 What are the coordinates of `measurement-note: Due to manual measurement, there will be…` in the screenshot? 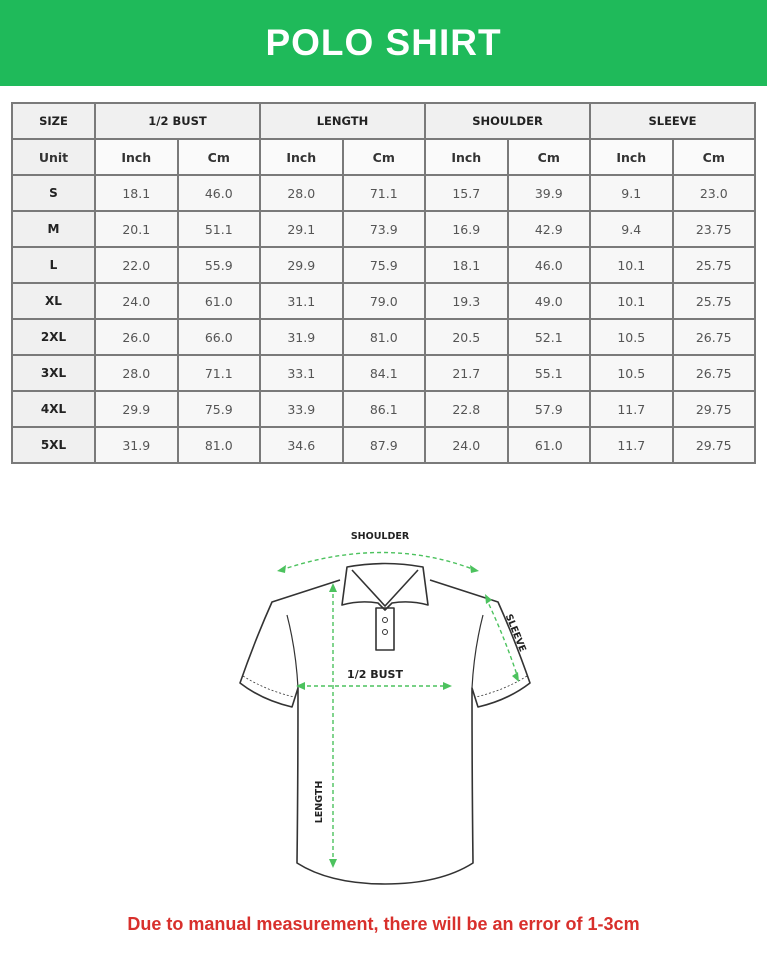 It's located at (383, 924).